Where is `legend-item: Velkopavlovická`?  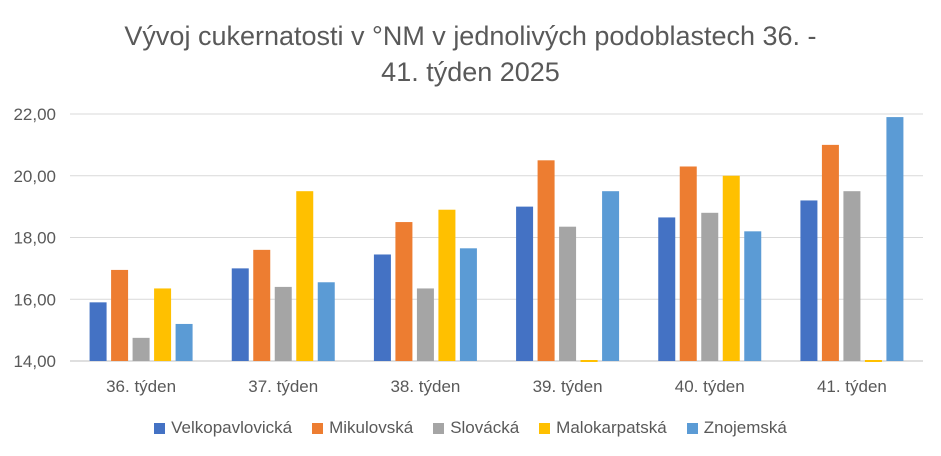
legend-item: Velkopavlovická is located at coordinates (223, 428).